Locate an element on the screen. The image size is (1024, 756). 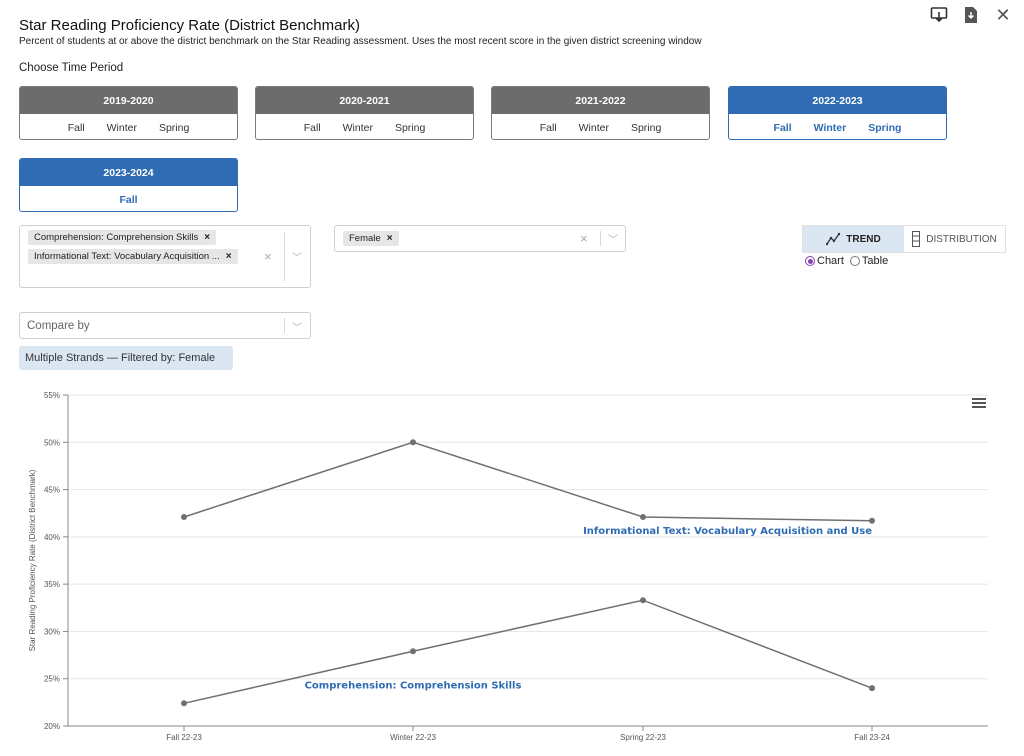
trend-icon is located at coordinates (833, 239).